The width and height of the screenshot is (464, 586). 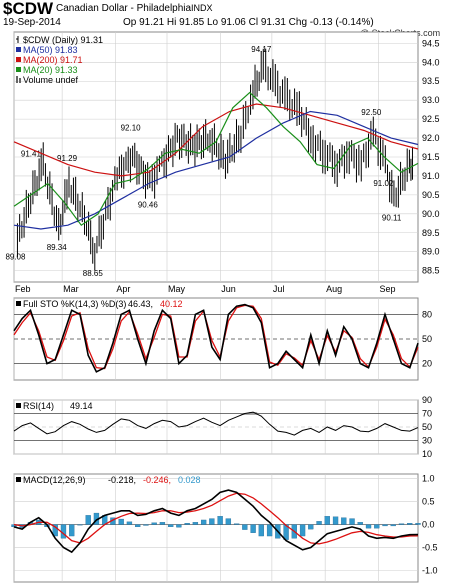 What do you see at coordinates (131, 127) in the screenshot?
I see `price-annotation: 92.10` at bounding box center [131, 127].